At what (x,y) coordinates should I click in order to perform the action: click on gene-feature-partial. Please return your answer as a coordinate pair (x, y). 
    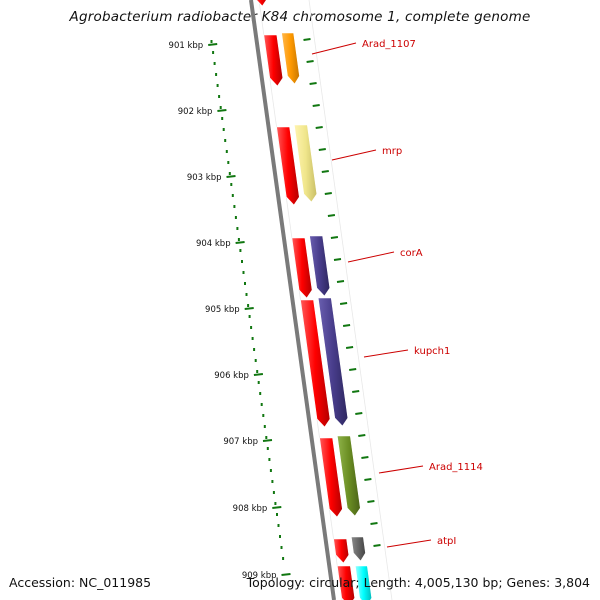
    Looking at the image, I should click on (363, 582).